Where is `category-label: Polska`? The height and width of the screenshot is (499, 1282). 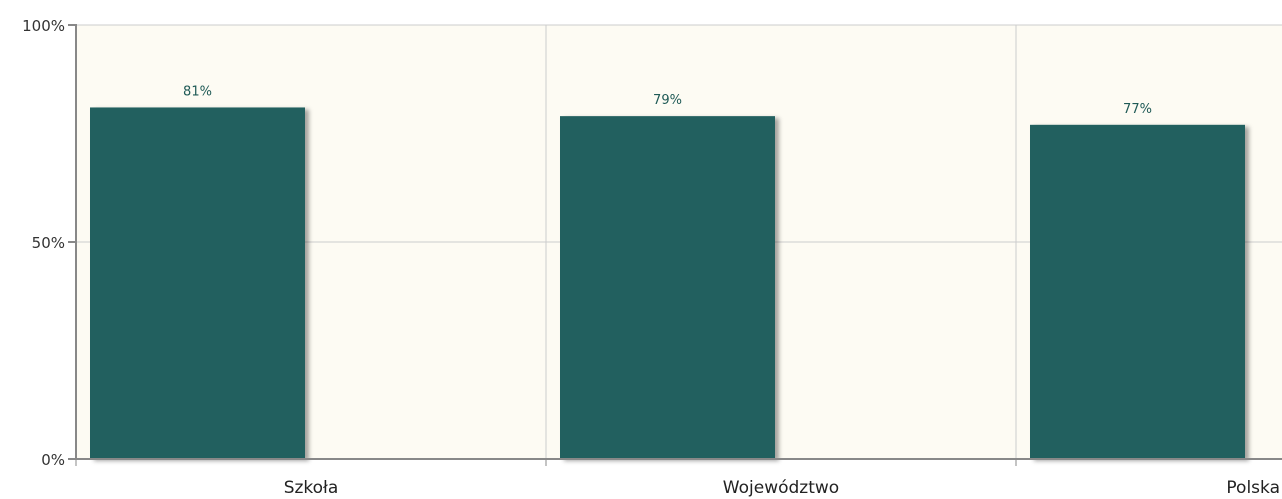 category-label: Polska is located at coordinates (1253, 488).